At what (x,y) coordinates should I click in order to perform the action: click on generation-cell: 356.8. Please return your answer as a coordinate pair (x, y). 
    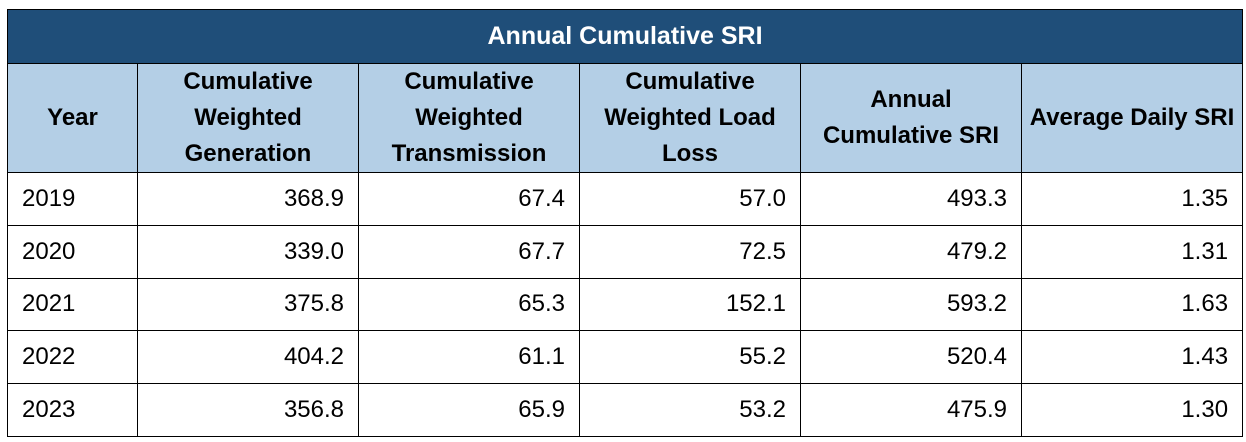
    Looking at the image, I should click on (248, 410).